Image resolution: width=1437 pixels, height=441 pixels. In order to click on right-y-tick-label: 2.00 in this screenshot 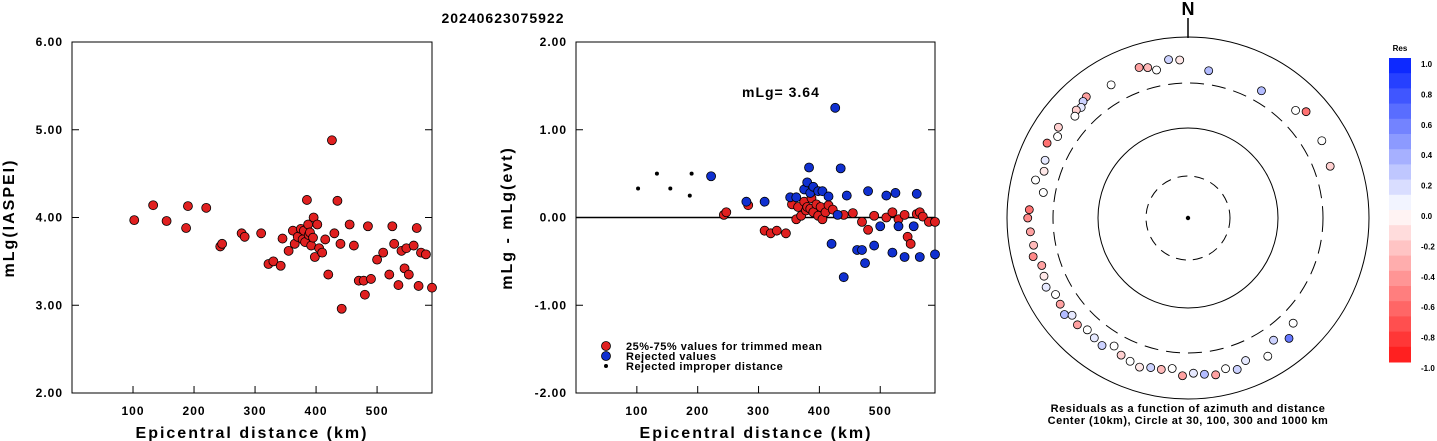, I will do `click(553, 42)`.